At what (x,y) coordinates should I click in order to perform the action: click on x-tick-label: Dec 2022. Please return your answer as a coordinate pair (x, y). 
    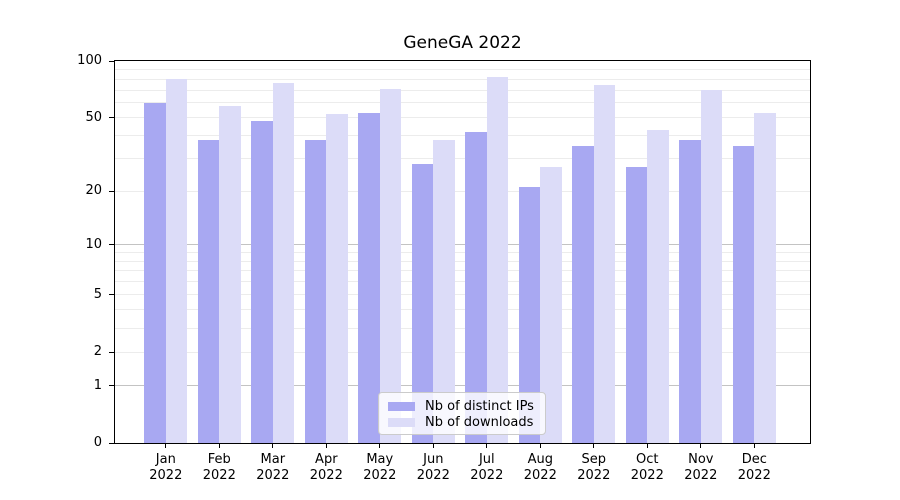
    Looking at the image, I should click on (754, 467).